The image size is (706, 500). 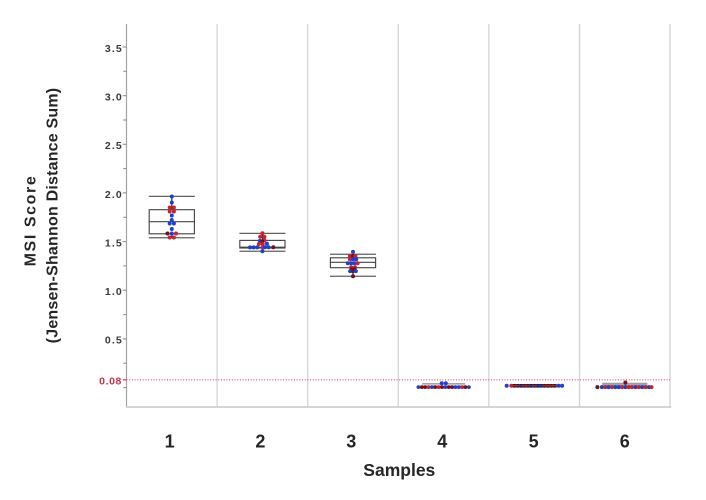 What do you see at coordinates (399, 470) in the screenshot?
I see `svg-text: Samples` at bounding box center [399, 470].